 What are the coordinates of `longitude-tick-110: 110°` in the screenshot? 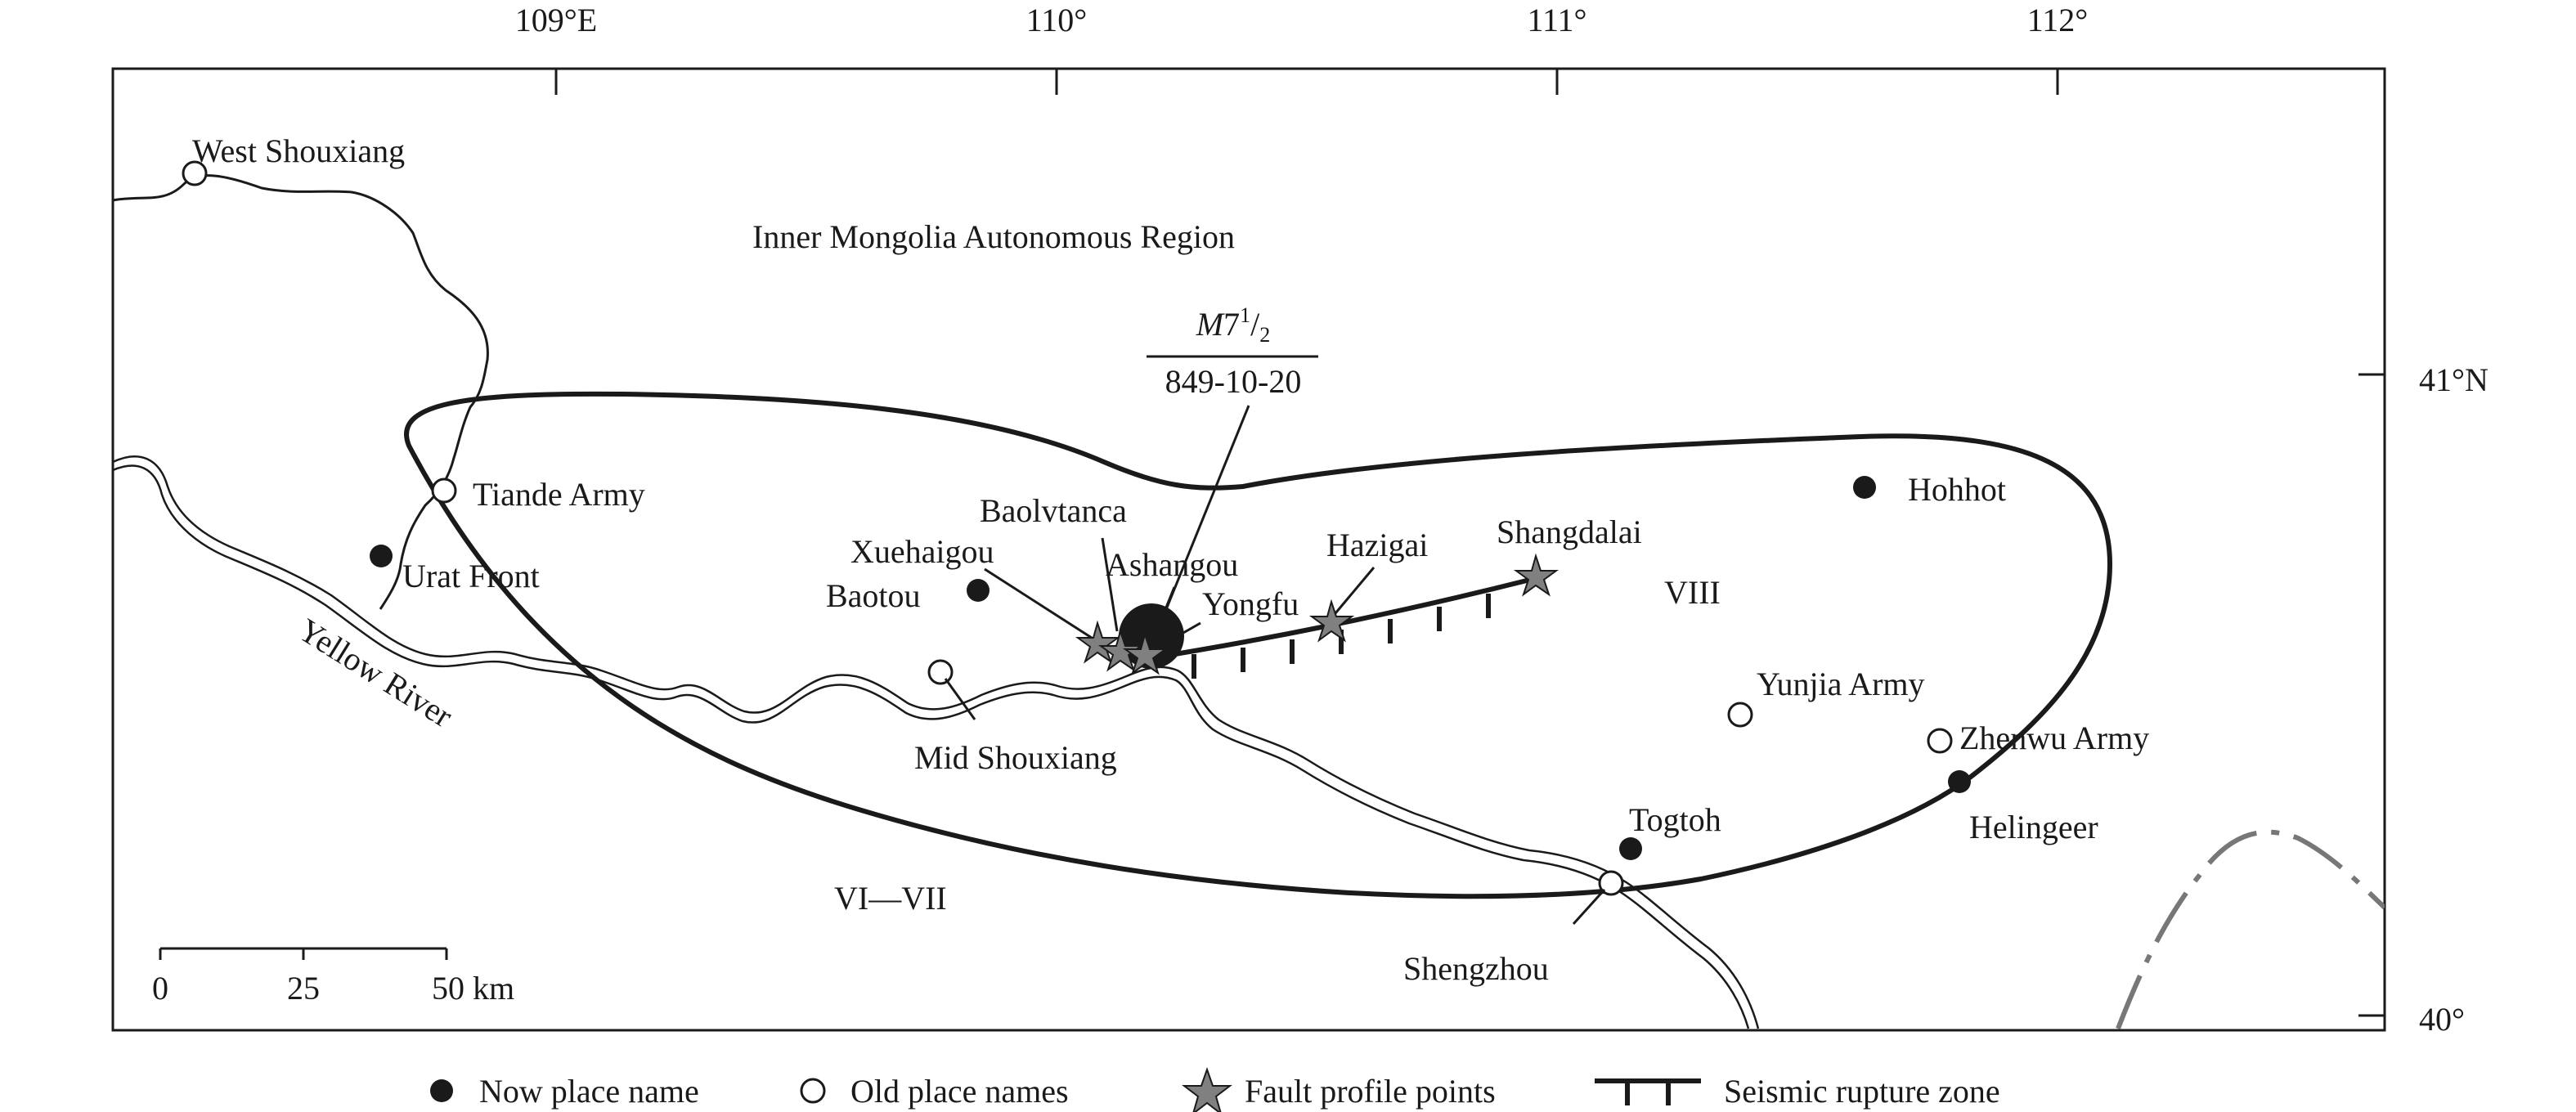 It's located at (1057, 20).